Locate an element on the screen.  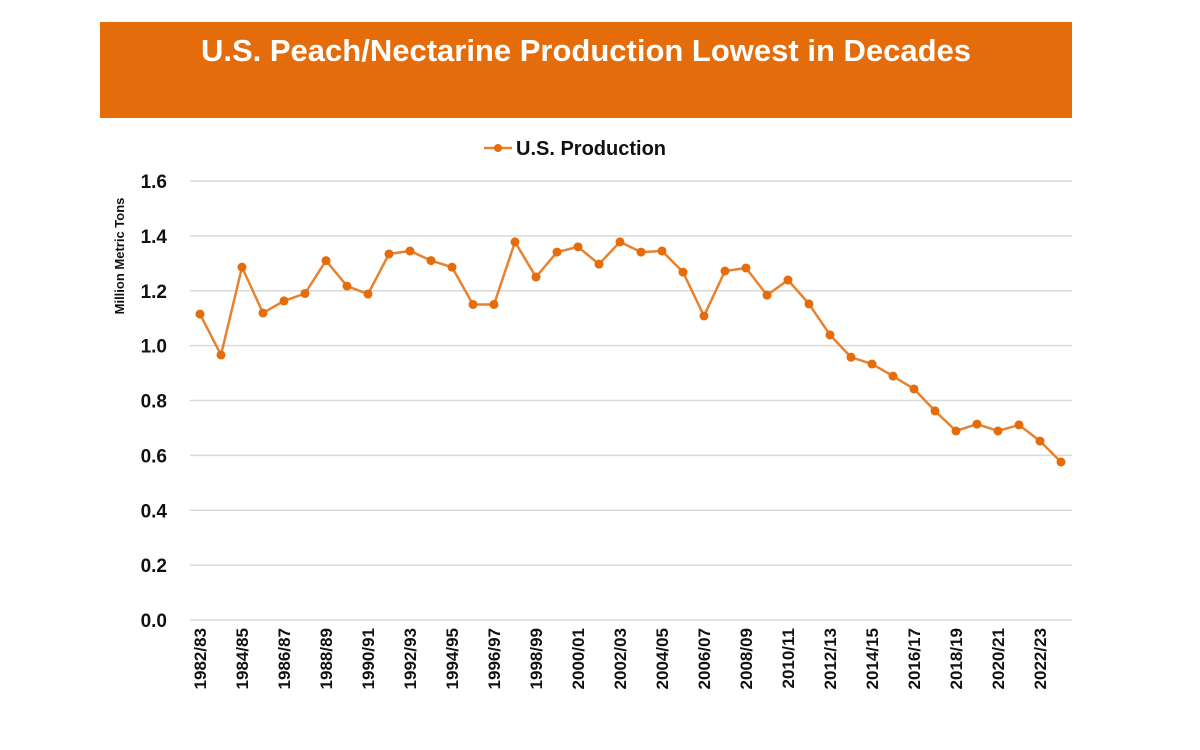
y-tick-label: 1.0 is located at coordinates (154, 347).